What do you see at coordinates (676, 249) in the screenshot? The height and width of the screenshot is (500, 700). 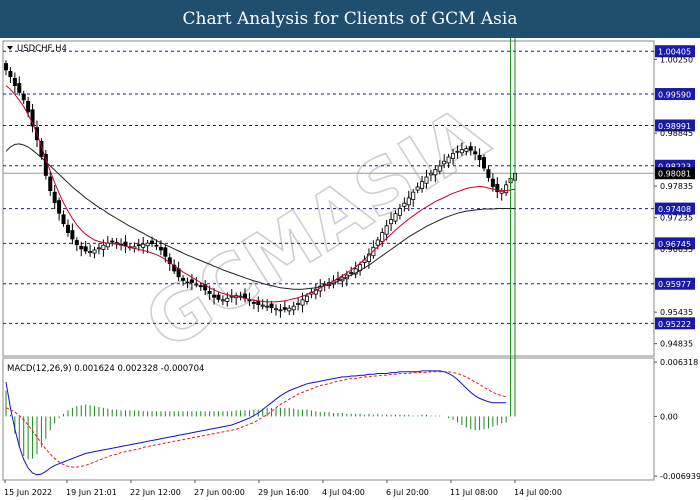 I see `price-axis-label: 0.96635` at bounding box center [676, 249].